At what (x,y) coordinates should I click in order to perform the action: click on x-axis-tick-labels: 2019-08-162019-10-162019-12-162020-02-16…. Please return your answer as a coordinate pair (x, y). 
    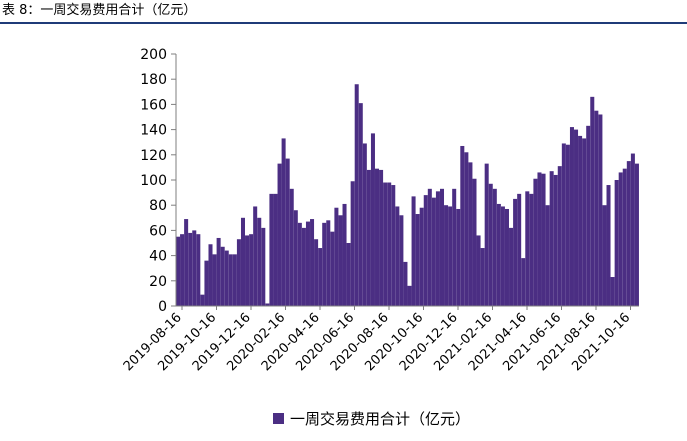
    Looking at the image, I should click on (377, 340).